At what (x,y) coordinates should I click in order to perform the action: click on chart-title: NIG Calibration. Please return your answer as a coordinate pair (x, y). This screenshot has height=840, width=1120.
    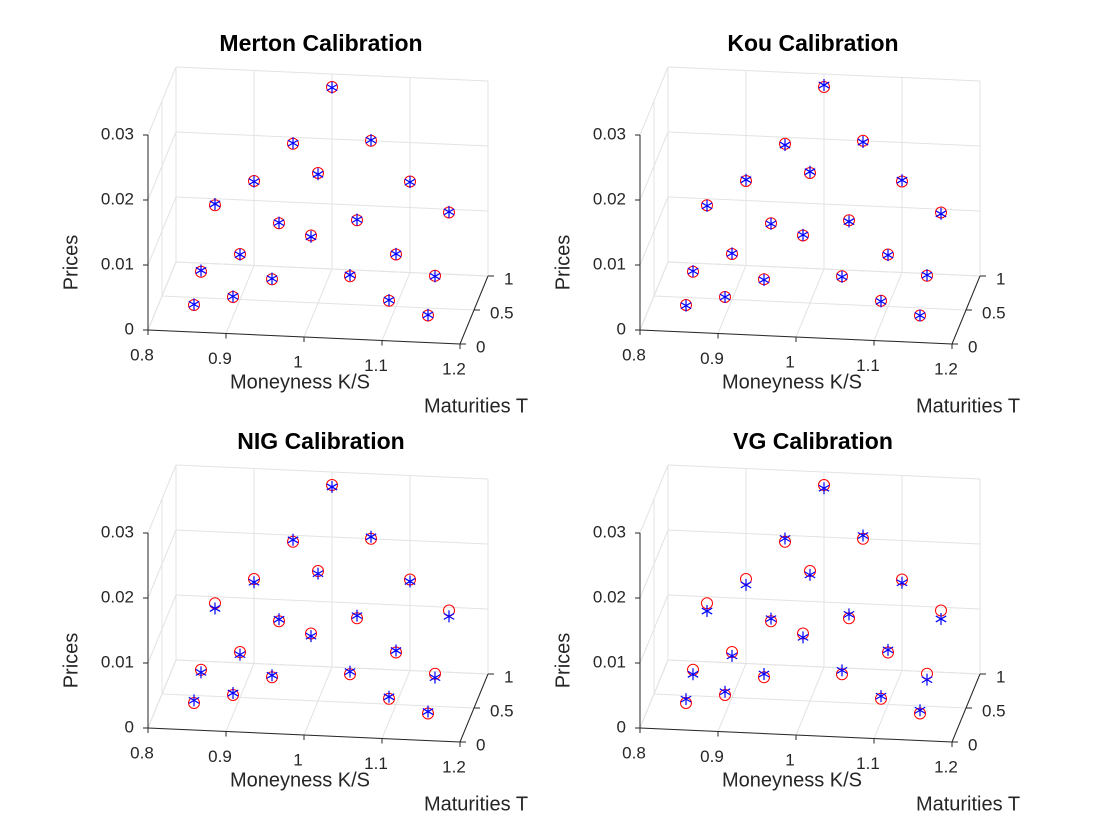
    Looking at the image, I should click on (320, 441).